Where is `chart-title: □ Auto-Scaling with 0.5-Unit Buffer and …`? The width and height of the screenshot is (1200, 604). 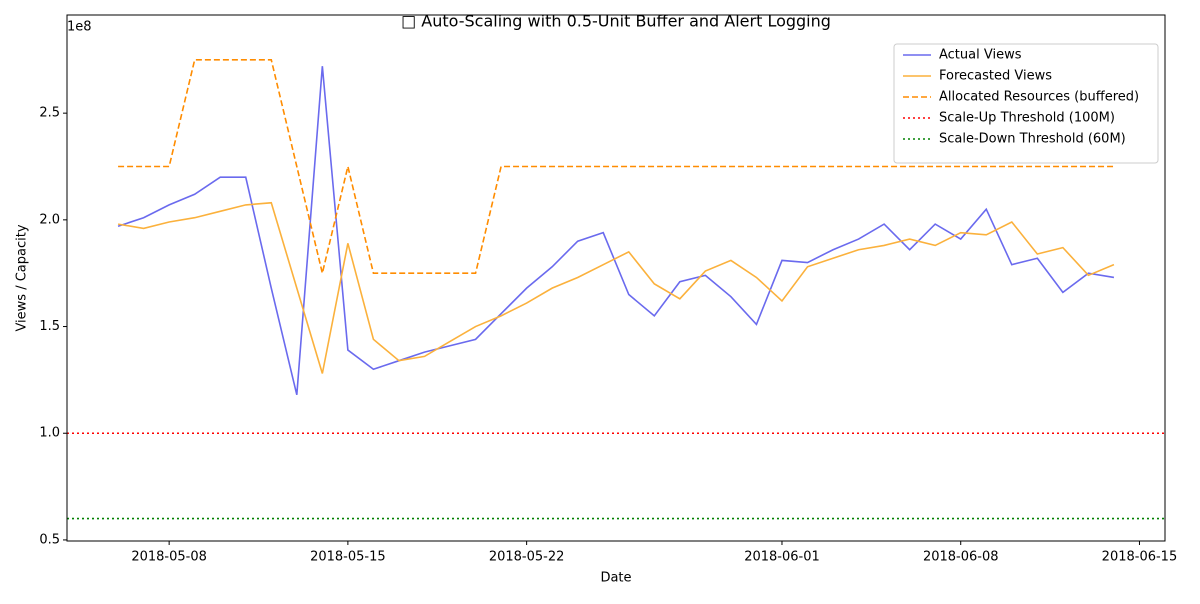 chart-title: □ Auto-Scaling with 0.5-Unit Buffer and … is located at coordinates (616, 21).